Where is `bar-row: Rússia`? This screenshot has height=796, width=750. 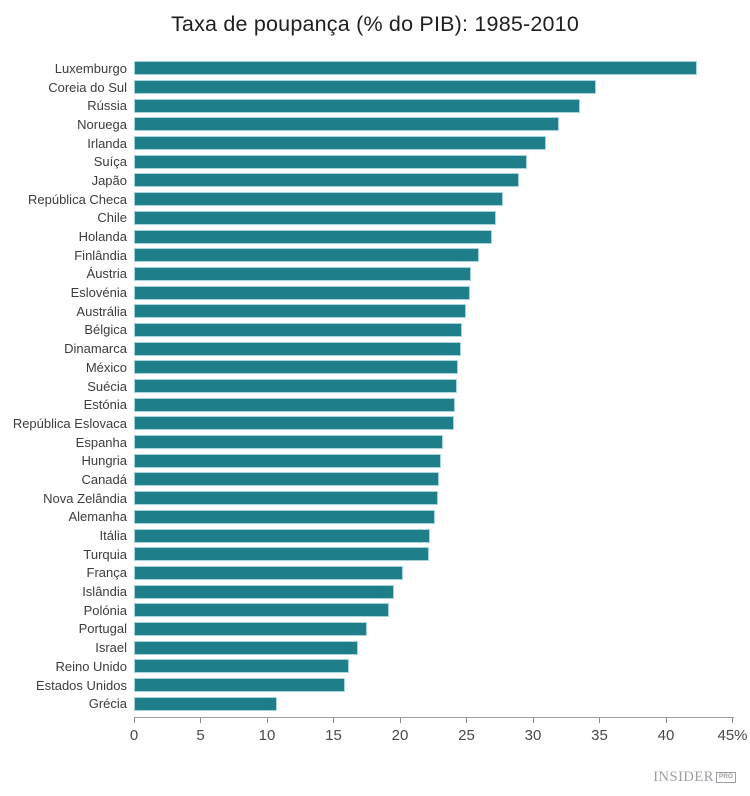 bar-row: Rússia is located at coordinates (375, 105).